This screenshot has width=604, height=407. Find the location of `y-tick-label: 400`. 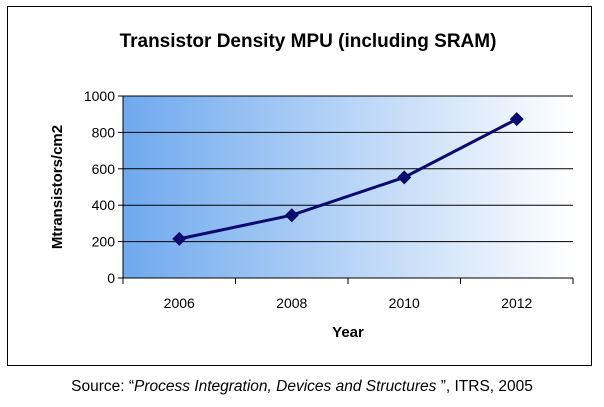

y-tick-label: 400 is located at coordinates (104, 205).